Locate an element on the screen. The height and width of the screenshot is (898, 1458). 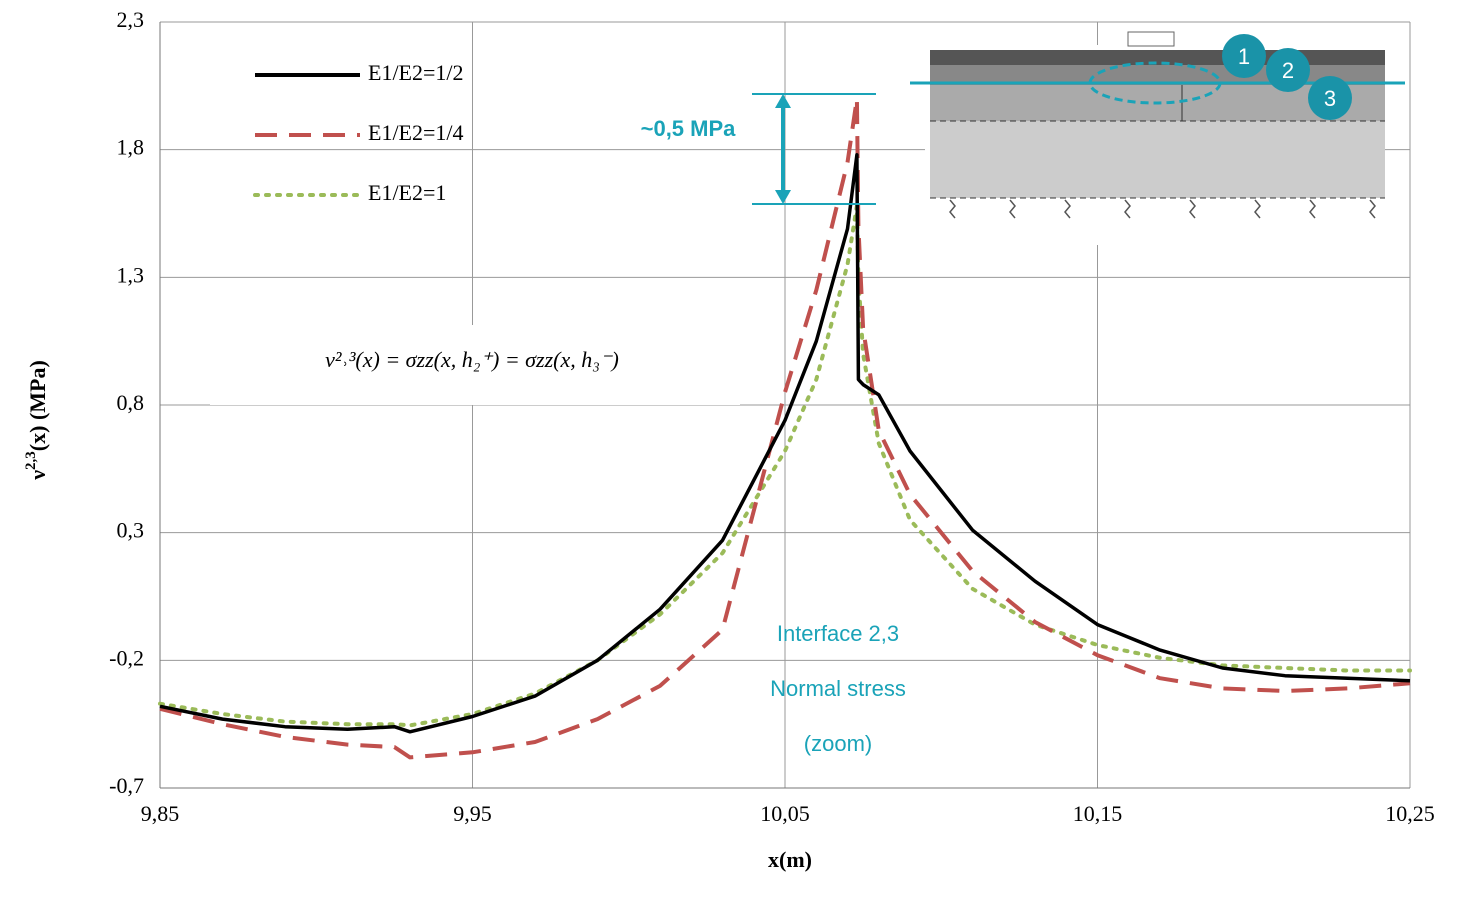
y-label-sup: 2,3 is located at coordinates (31, 460).